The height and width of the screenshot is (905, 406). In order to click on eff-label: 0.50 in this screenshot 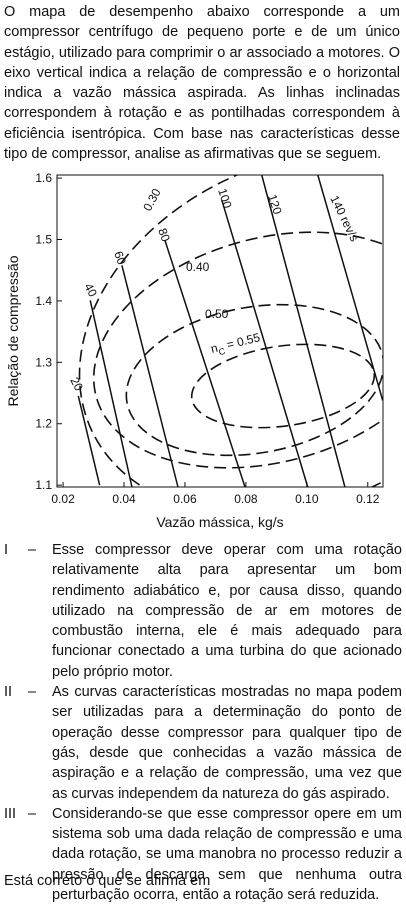, I will do `click(217, 314)`.